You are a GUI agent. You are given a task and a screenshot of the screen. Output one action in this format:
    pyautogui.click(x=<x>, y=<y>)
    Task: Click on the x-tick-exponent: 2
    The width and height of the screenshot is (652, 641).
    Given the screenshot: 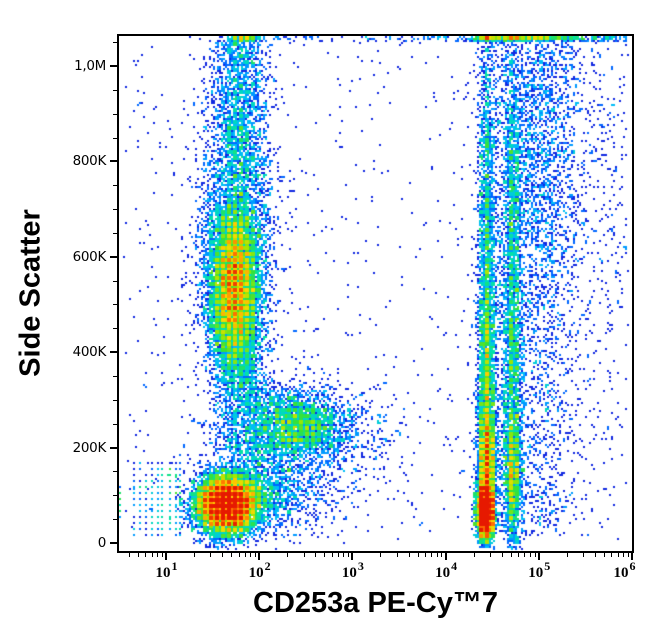 What is the action you would take?
    pyautogui.click(x=267, y=566)
    